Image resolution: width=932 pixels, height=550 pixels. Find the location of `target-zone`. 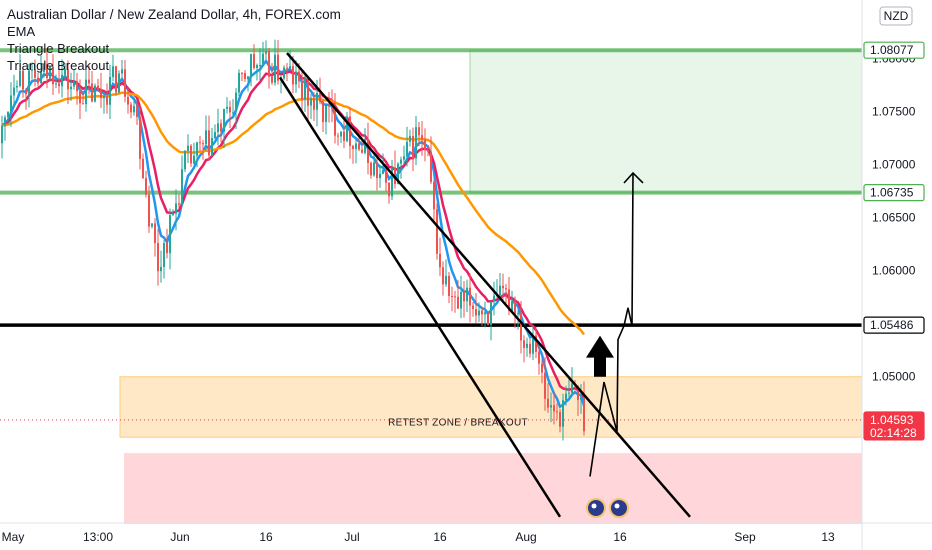

target-zone is located at coordinates (666, 121).